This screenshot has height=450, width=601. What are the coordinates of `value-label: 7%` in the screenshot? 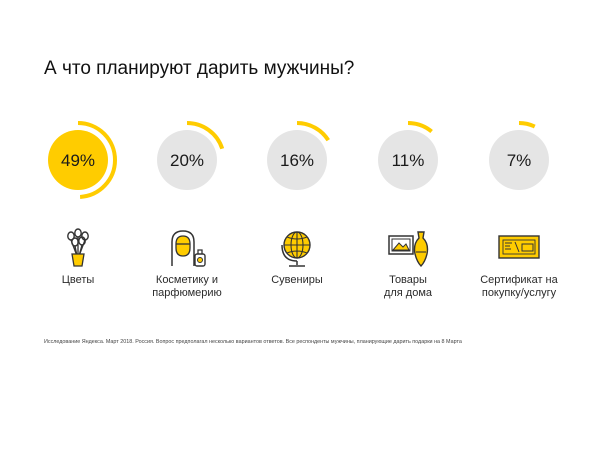 It's located at (519, 160).